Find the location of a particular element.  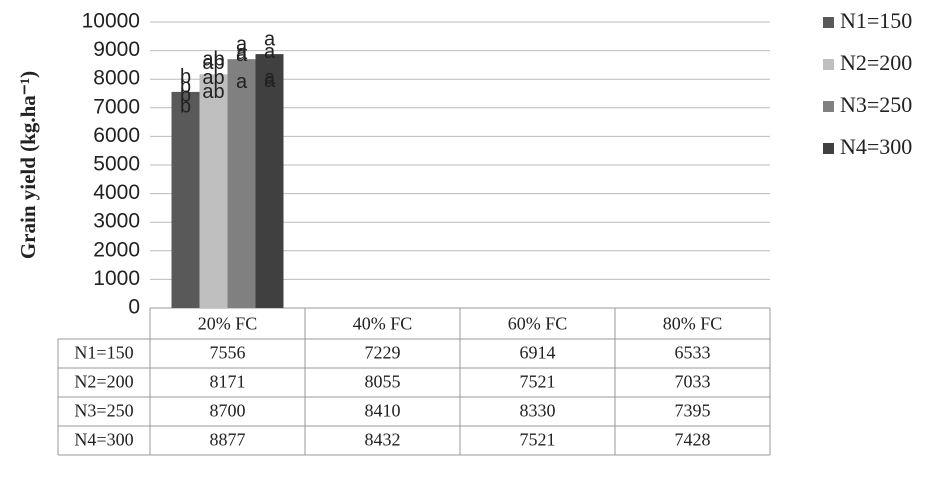

table-cell: 6533 is located at coordinates (693, 353).